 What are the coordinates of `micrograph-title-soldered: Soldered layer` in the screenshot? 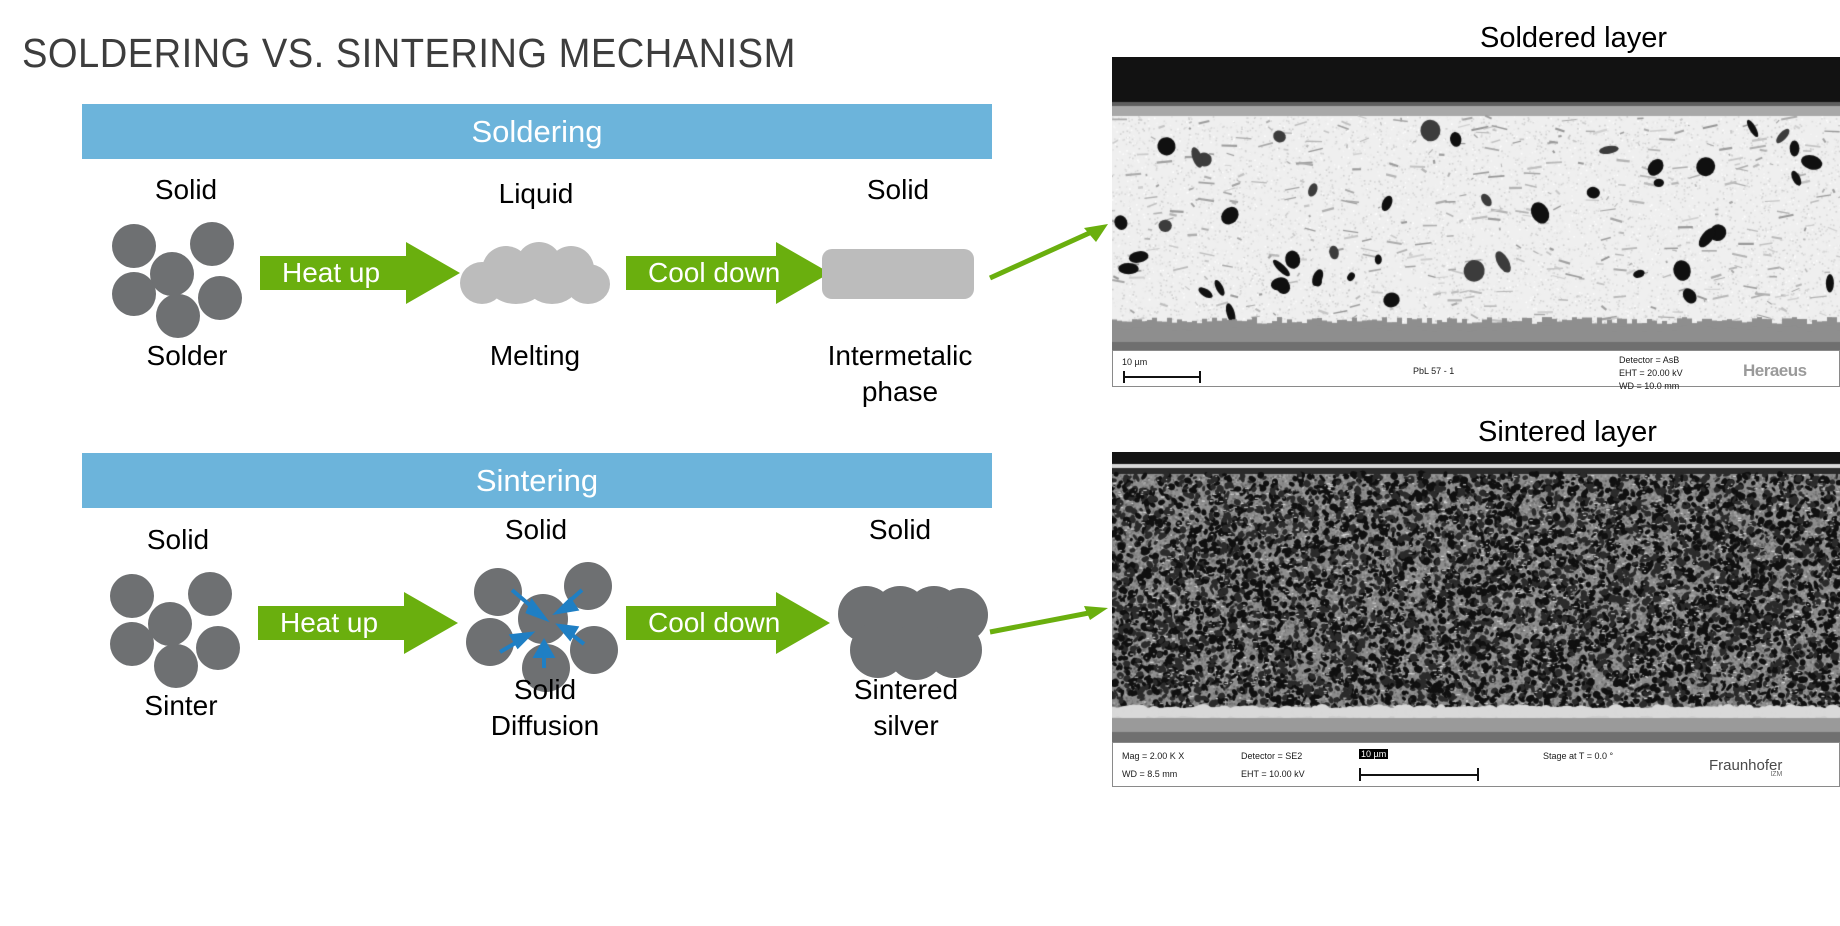 It's located at (1573, 38).